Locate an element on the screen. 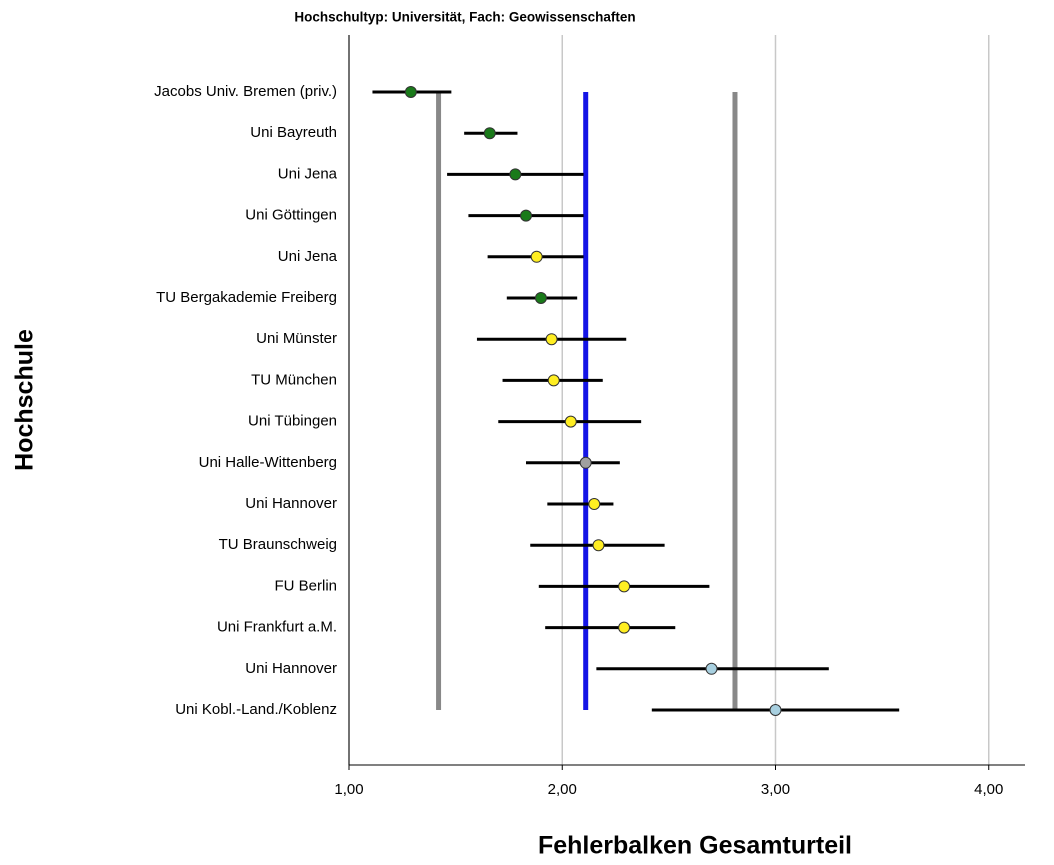 The height and width of the screenshot is (865, 1054). y-tick-label: Uni Göttingen is located at coordinates (291, 215).